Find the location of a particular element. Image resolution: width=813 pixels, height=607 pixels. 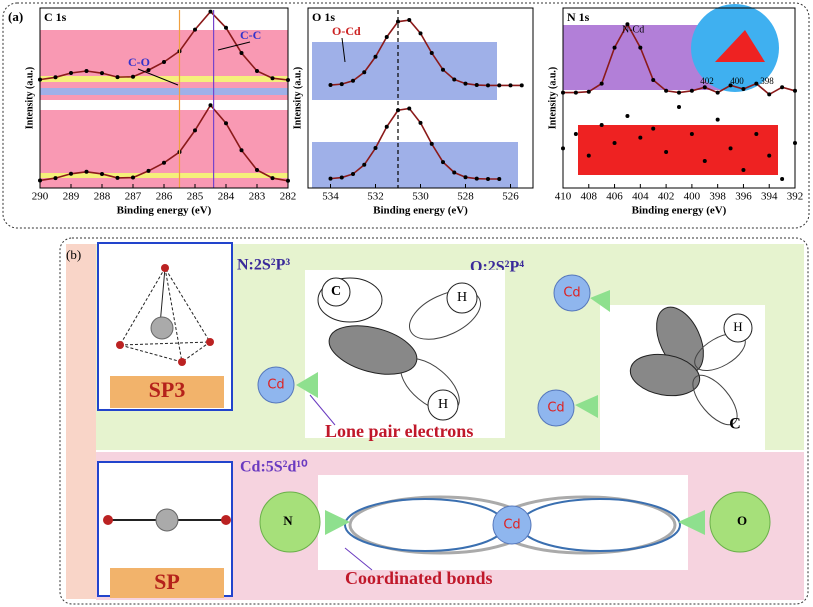

annotation: N-Cd is located at coordinates (633, 29).